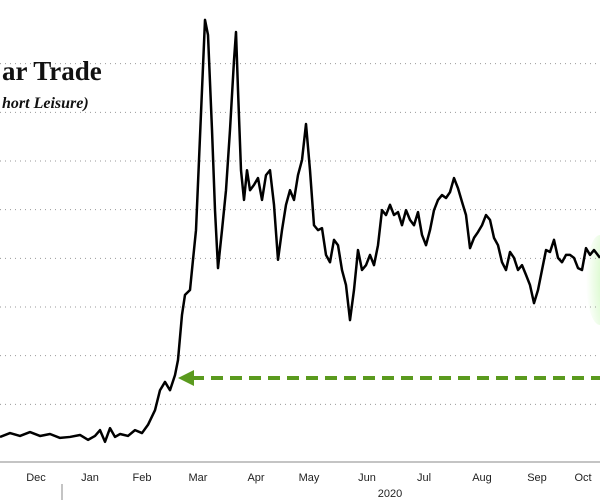 This screenshot has width=600, height=503. I want to click on chart-subtitle: hort Leisure), so click(45, 103).